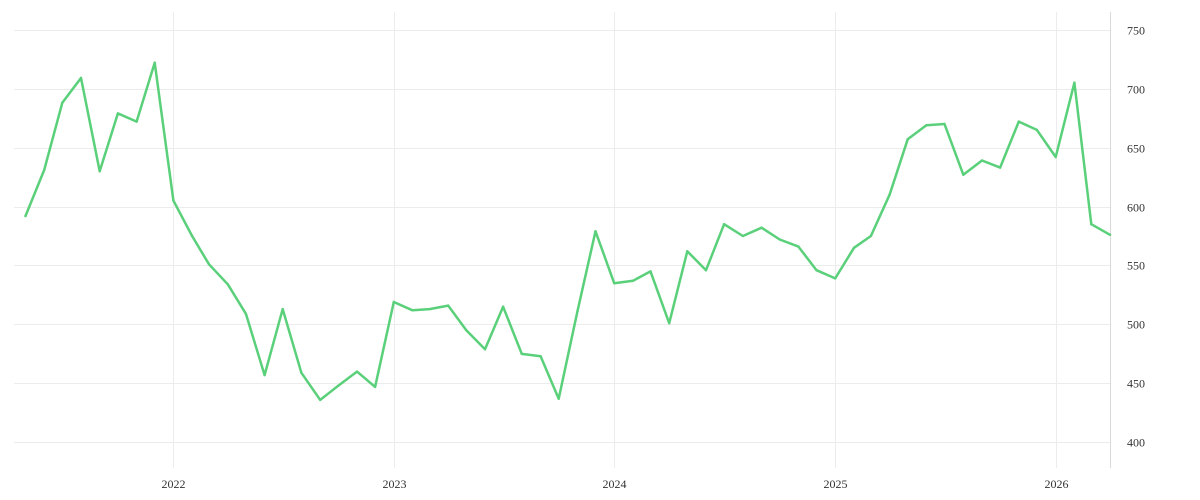  What do you see at coordinates (1136, 208) in the screenshot?
I see `y-tick-label: 600` at bounding box center [1136, 208].